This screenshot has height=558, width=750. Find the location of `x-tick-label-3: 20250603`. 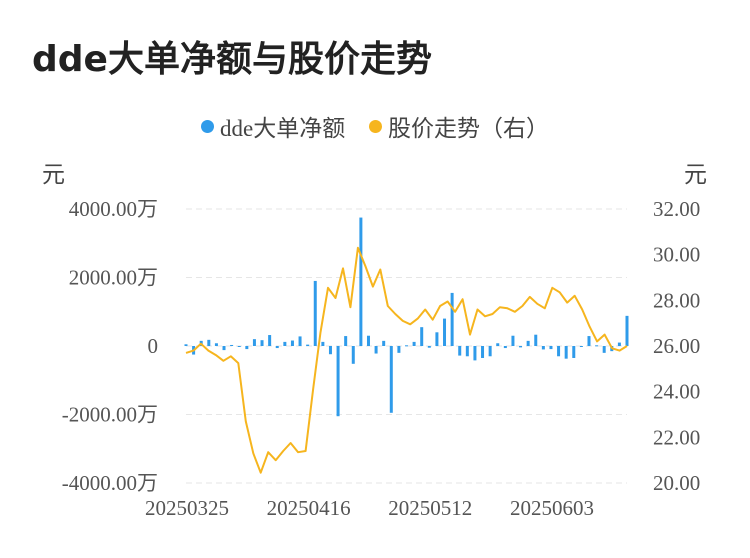

x-tick-label-3: 20250603 is located at coordinates (552, 508).